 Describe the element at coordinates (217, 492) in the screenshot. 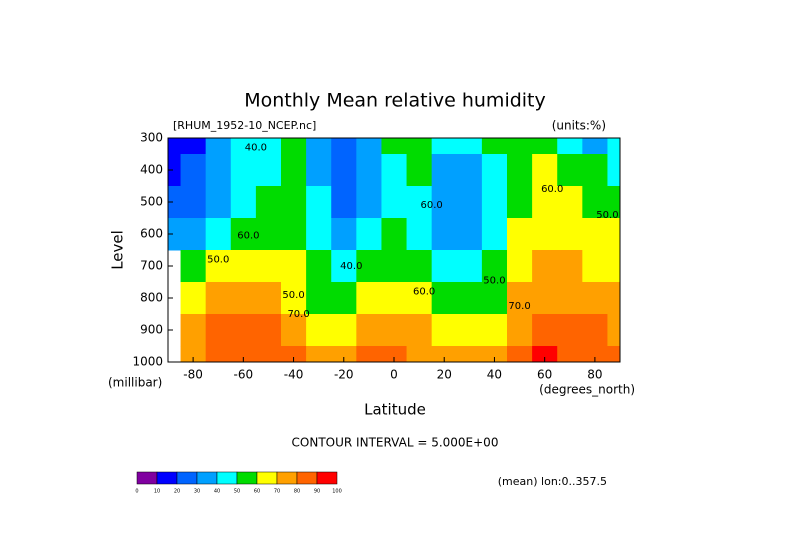

I see `colorbar-label: 40` at that location.